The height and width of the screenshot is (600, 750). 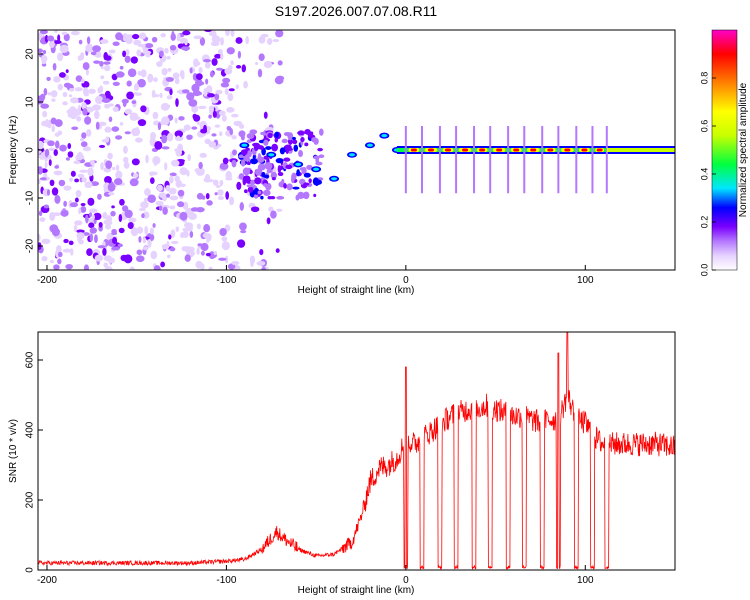 What do you see at coordinates (724, 150) in the screenshot?
I see `colorbar-frame` at bounding box center [724, 150].